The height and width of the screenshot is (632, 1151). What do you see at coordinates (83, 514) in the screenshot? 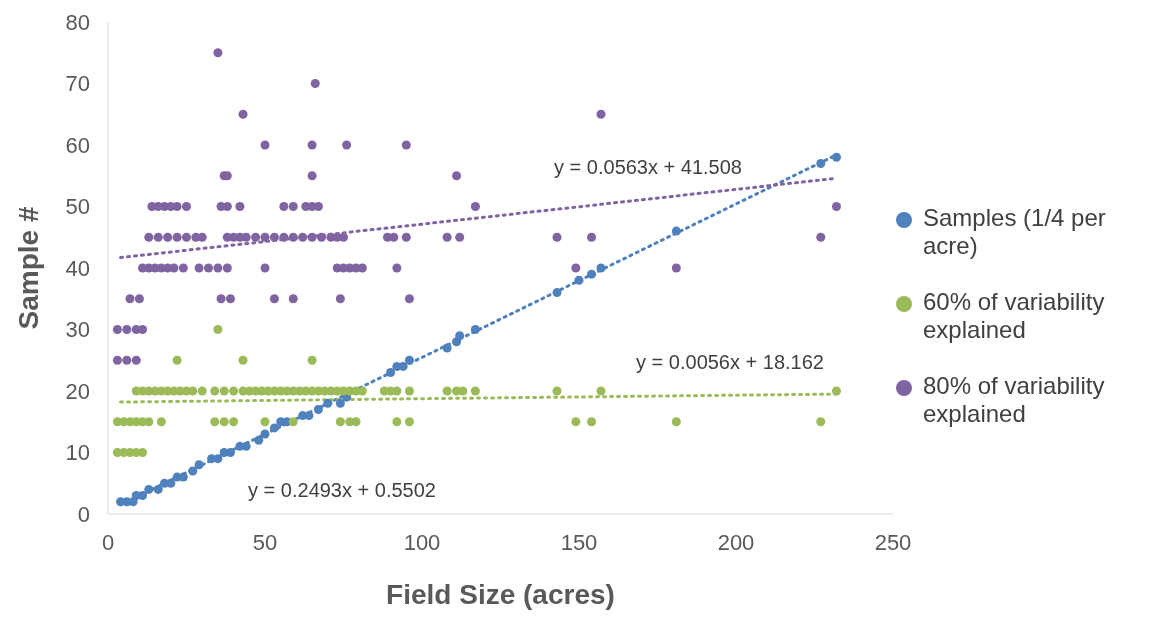
I see `y-tick-label: 0` at bounding box center [83, 514].